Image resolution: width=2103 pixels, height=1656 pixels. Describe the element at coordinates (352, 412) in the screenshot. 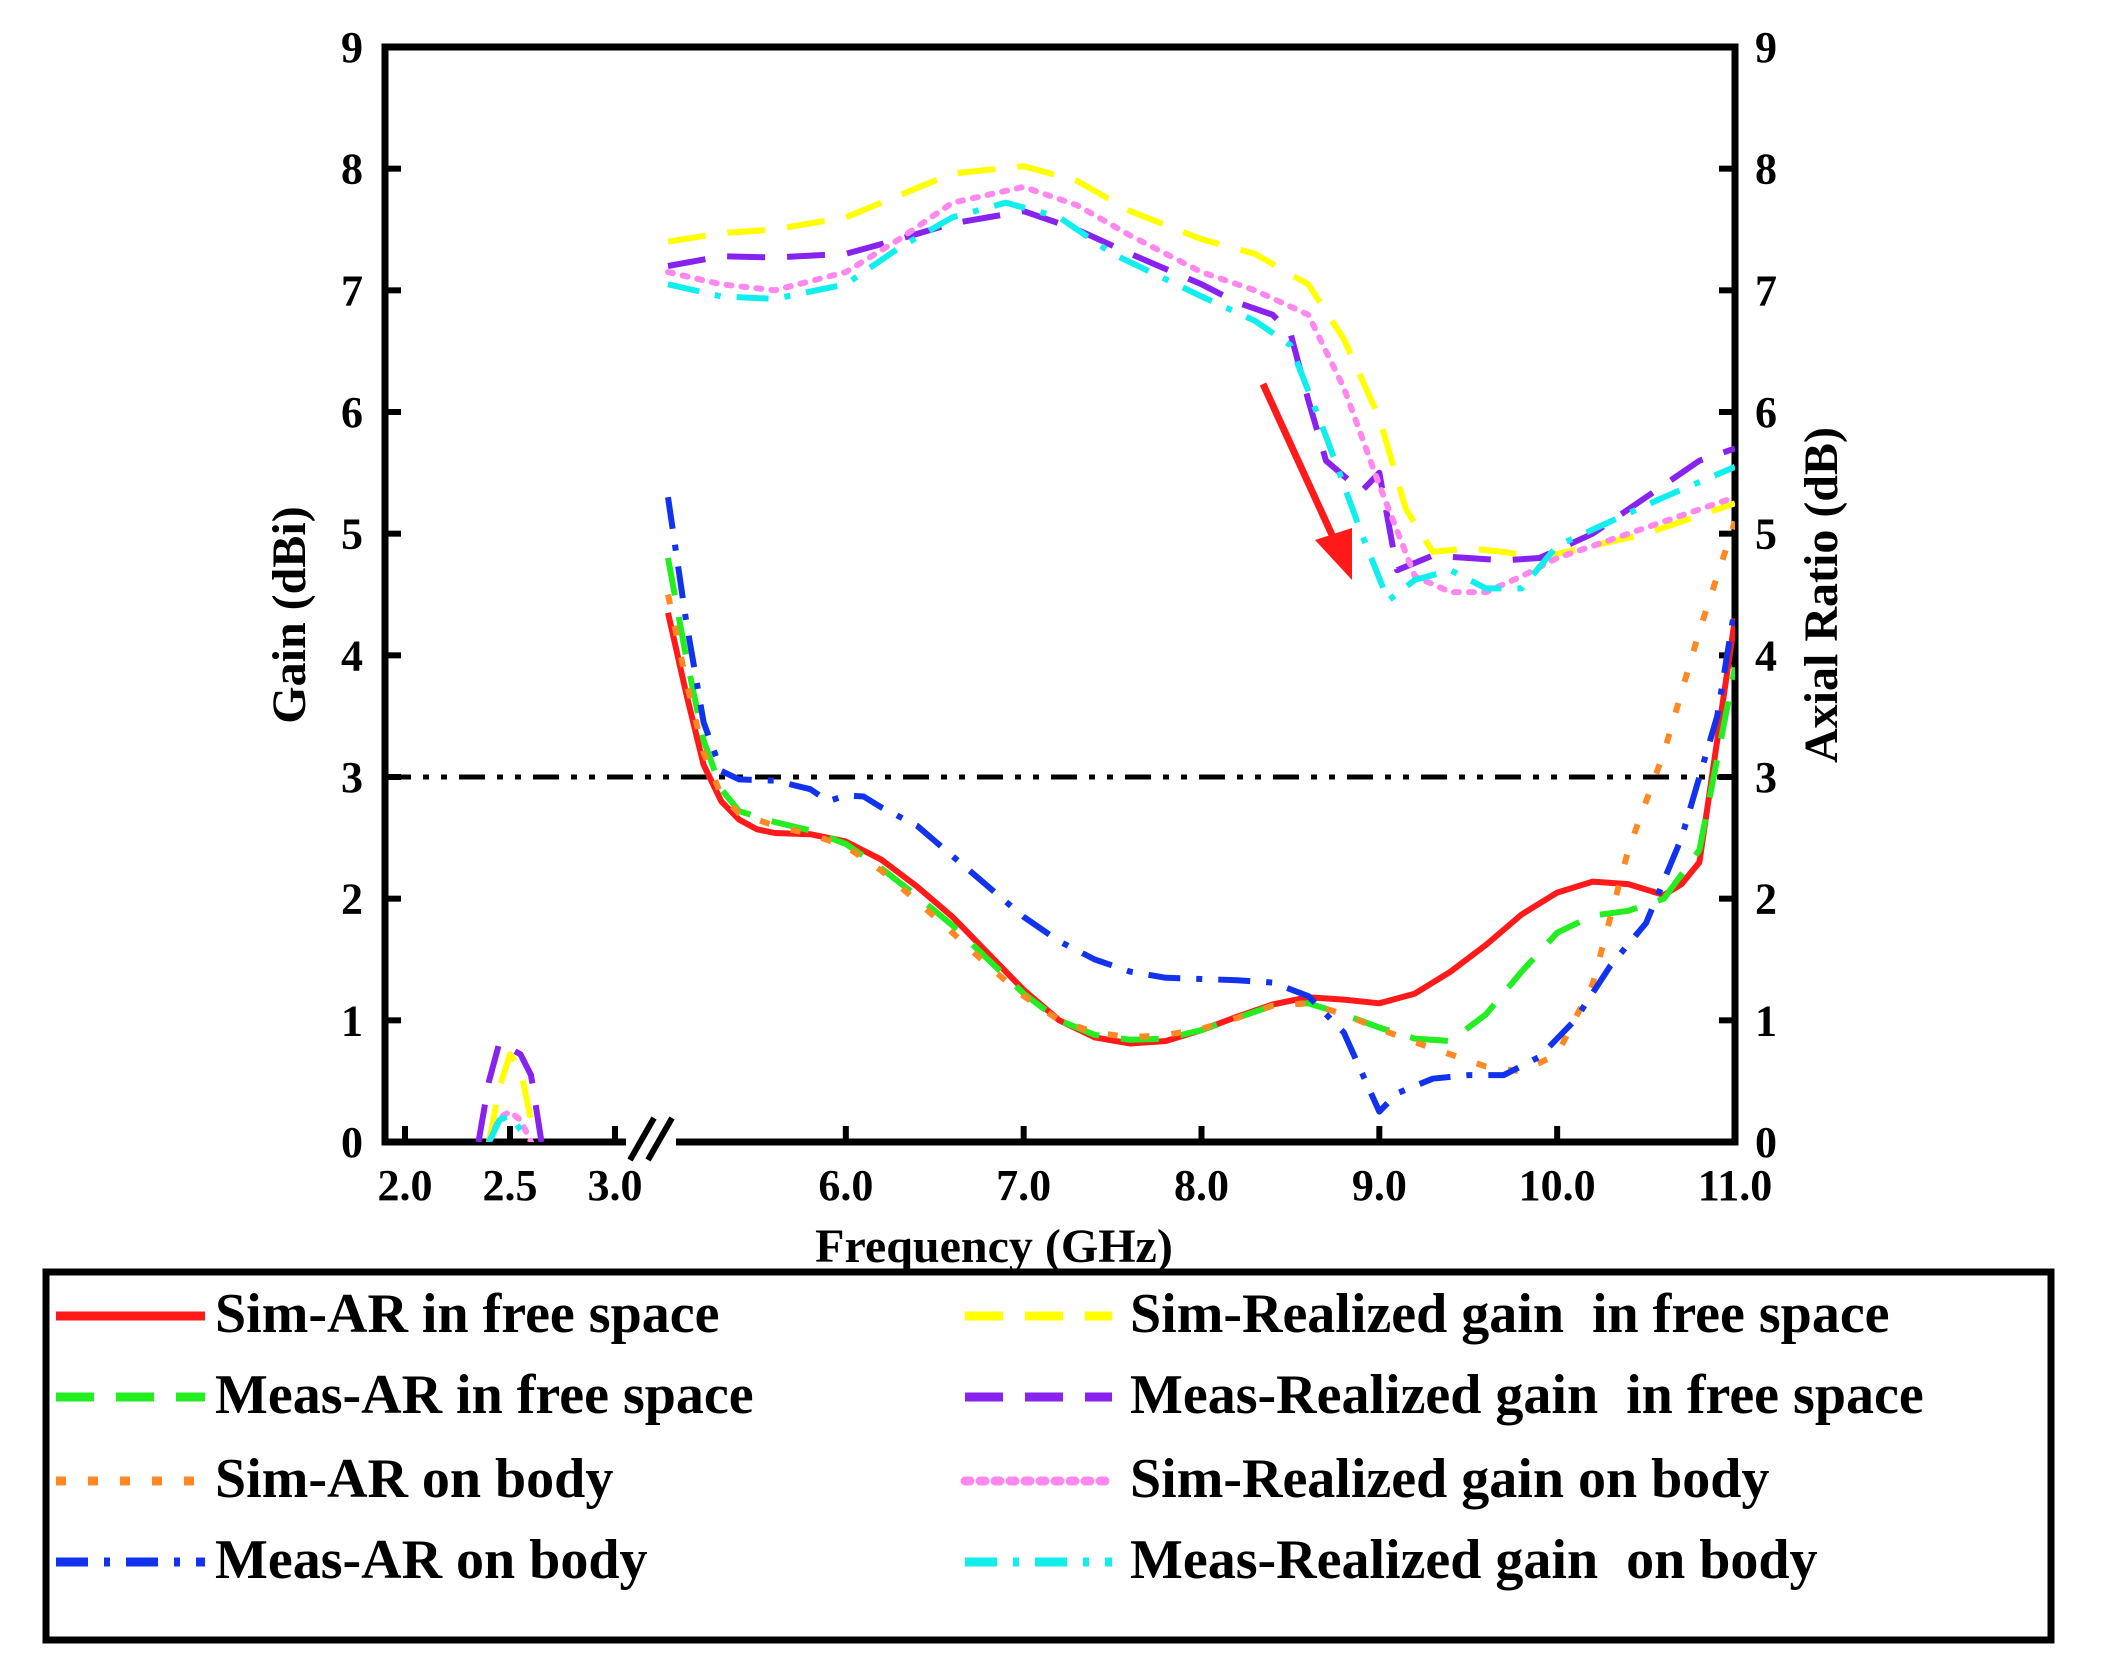

I see `y-left-tick-label: 6` at that location.